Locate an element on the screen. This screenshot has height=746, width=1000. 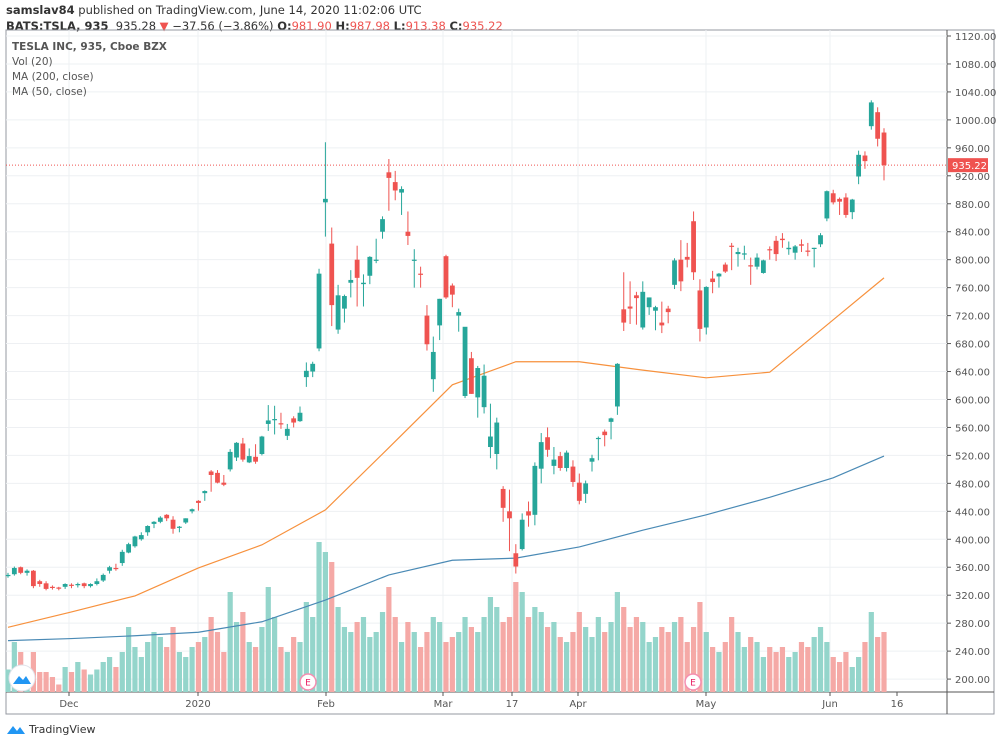
time-tick-label: May is located at coordinates (706, 704).